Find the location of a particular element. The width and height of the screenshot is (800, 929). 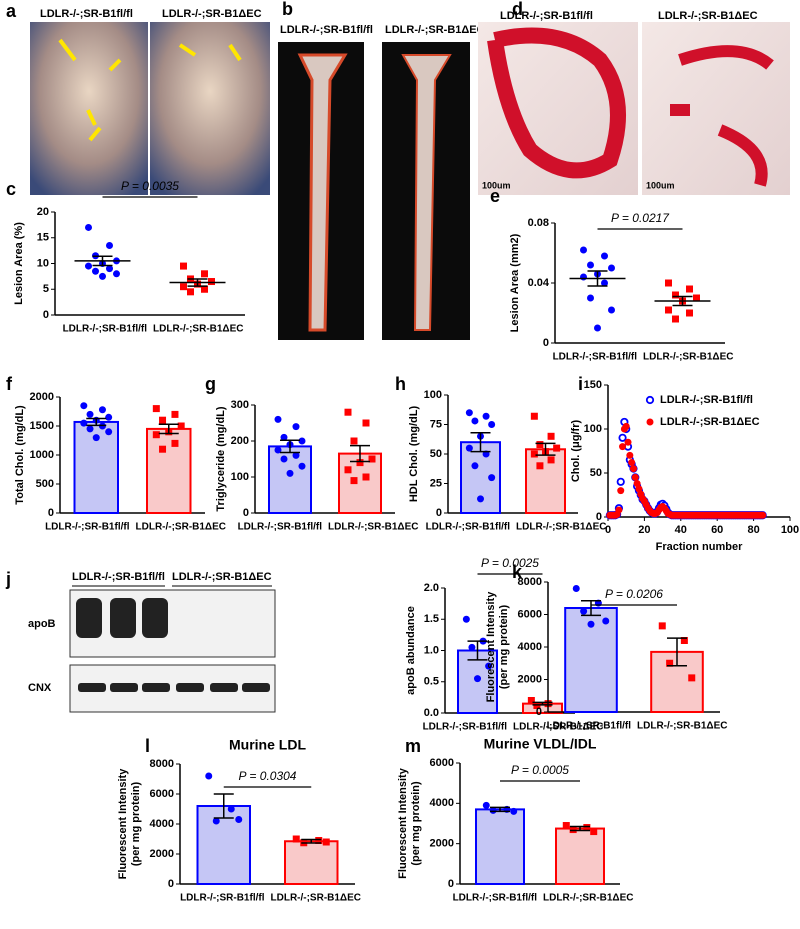

y-tick-label: 25 is located at coordinates (436, 483).